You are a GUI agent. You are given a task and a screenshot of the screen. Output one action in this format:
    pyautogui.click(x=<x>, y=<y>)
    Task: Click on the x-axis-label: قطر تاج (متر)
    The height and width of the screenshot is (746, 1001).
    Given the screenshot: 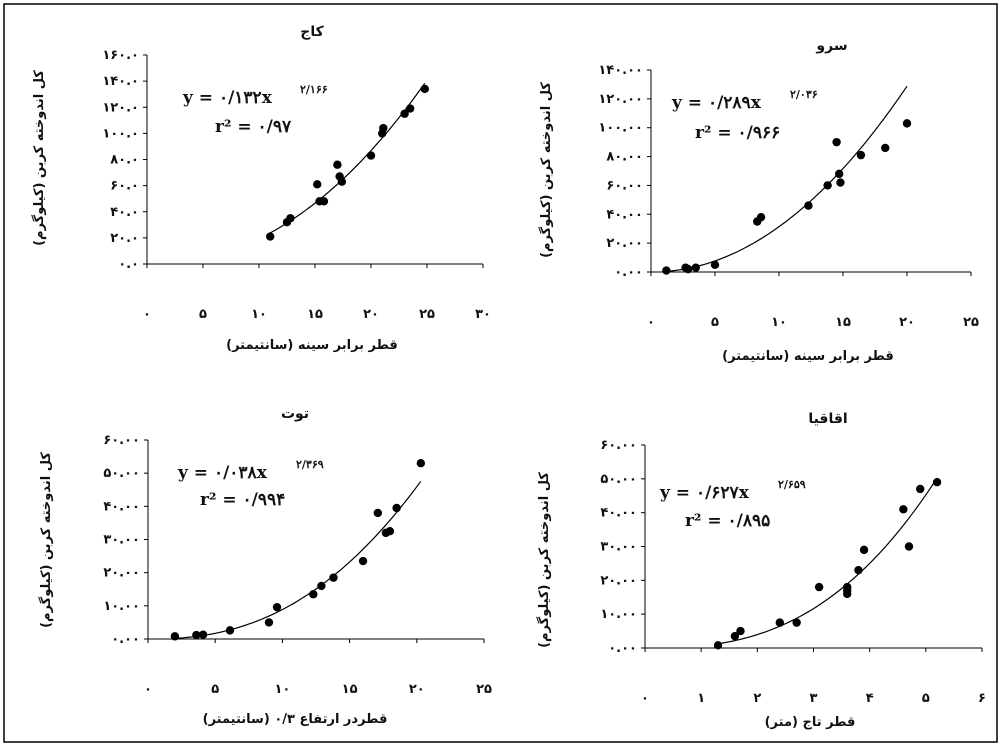 What is the action you would take?
    pyautogui.click(x=810, y=722)
    